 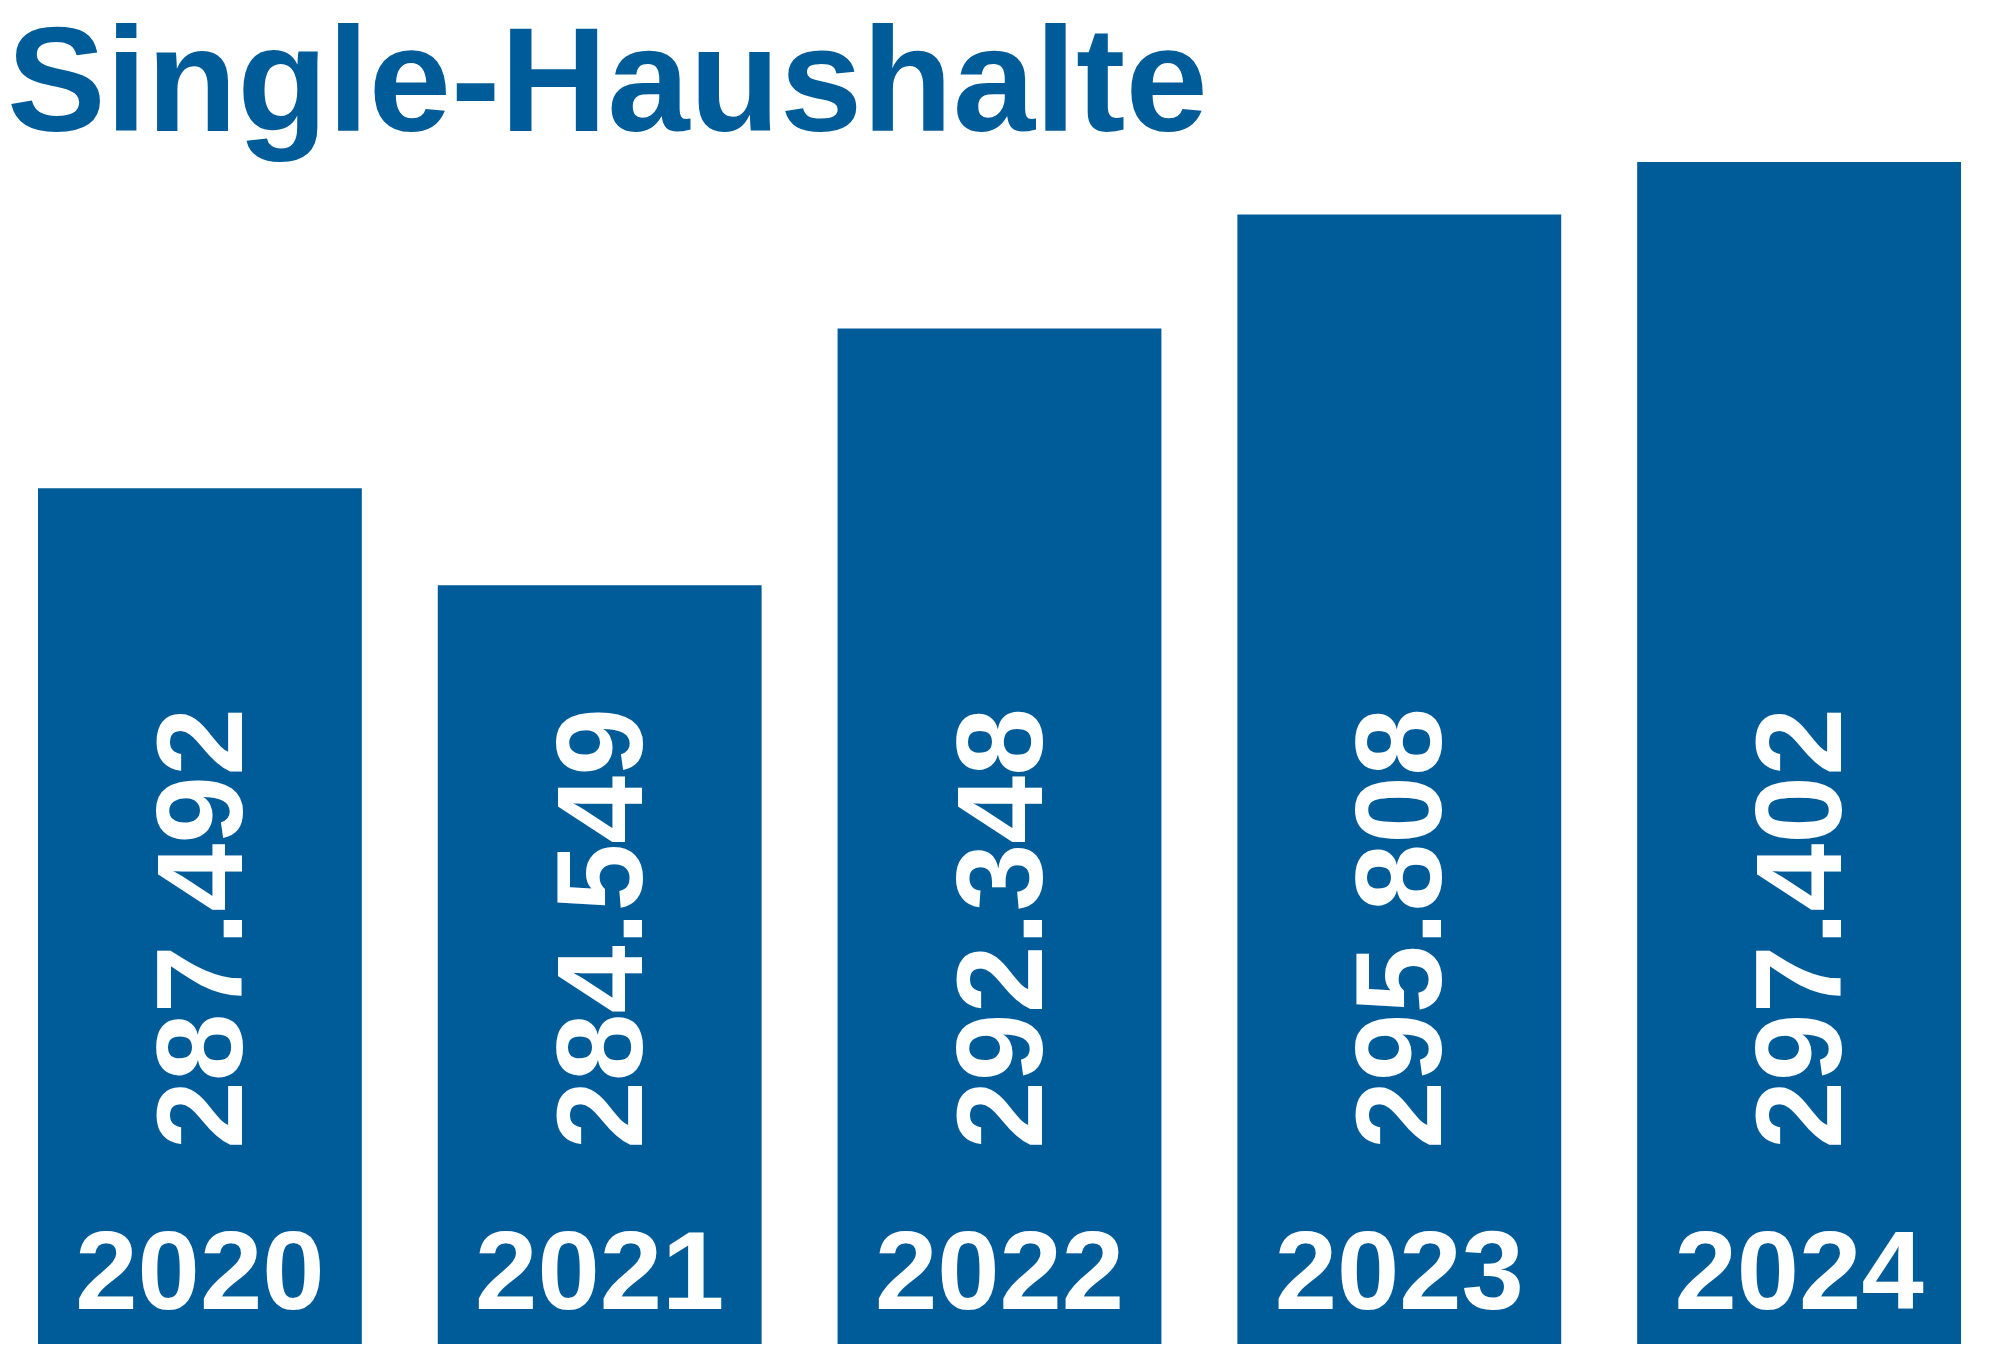 What do you see at coordinates (999, 1270) in the screenshot?
I see `x-tick-label: 2022` at bounding box center [999, 1270].